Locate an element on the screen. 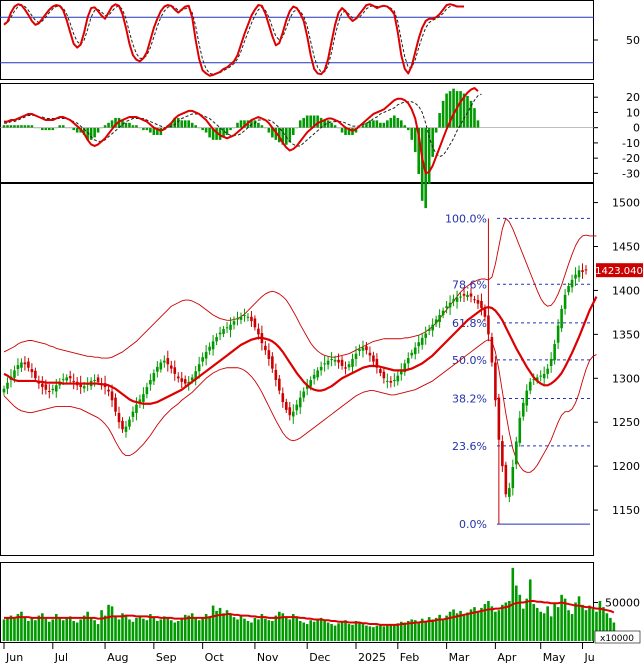 The width and height of the screenshot is (644, 668). oscillator-y-tick-label: 50 is located at coordinates (633, 40).